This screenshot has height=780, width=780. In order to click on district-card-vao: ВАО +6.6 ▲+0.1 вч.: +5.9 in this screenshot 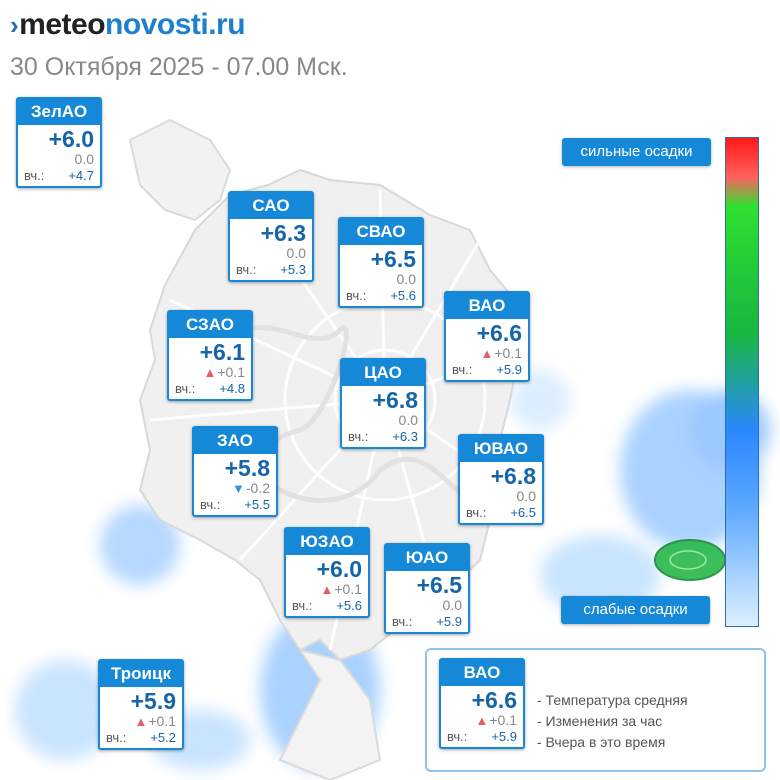, I will do `click(487, 336)`.